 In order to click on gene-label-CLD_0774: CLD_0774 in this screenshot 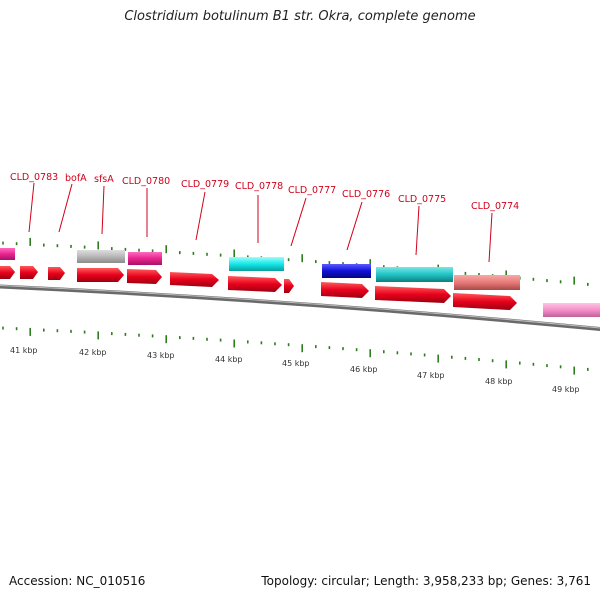, I will do `click(495, 206)`.